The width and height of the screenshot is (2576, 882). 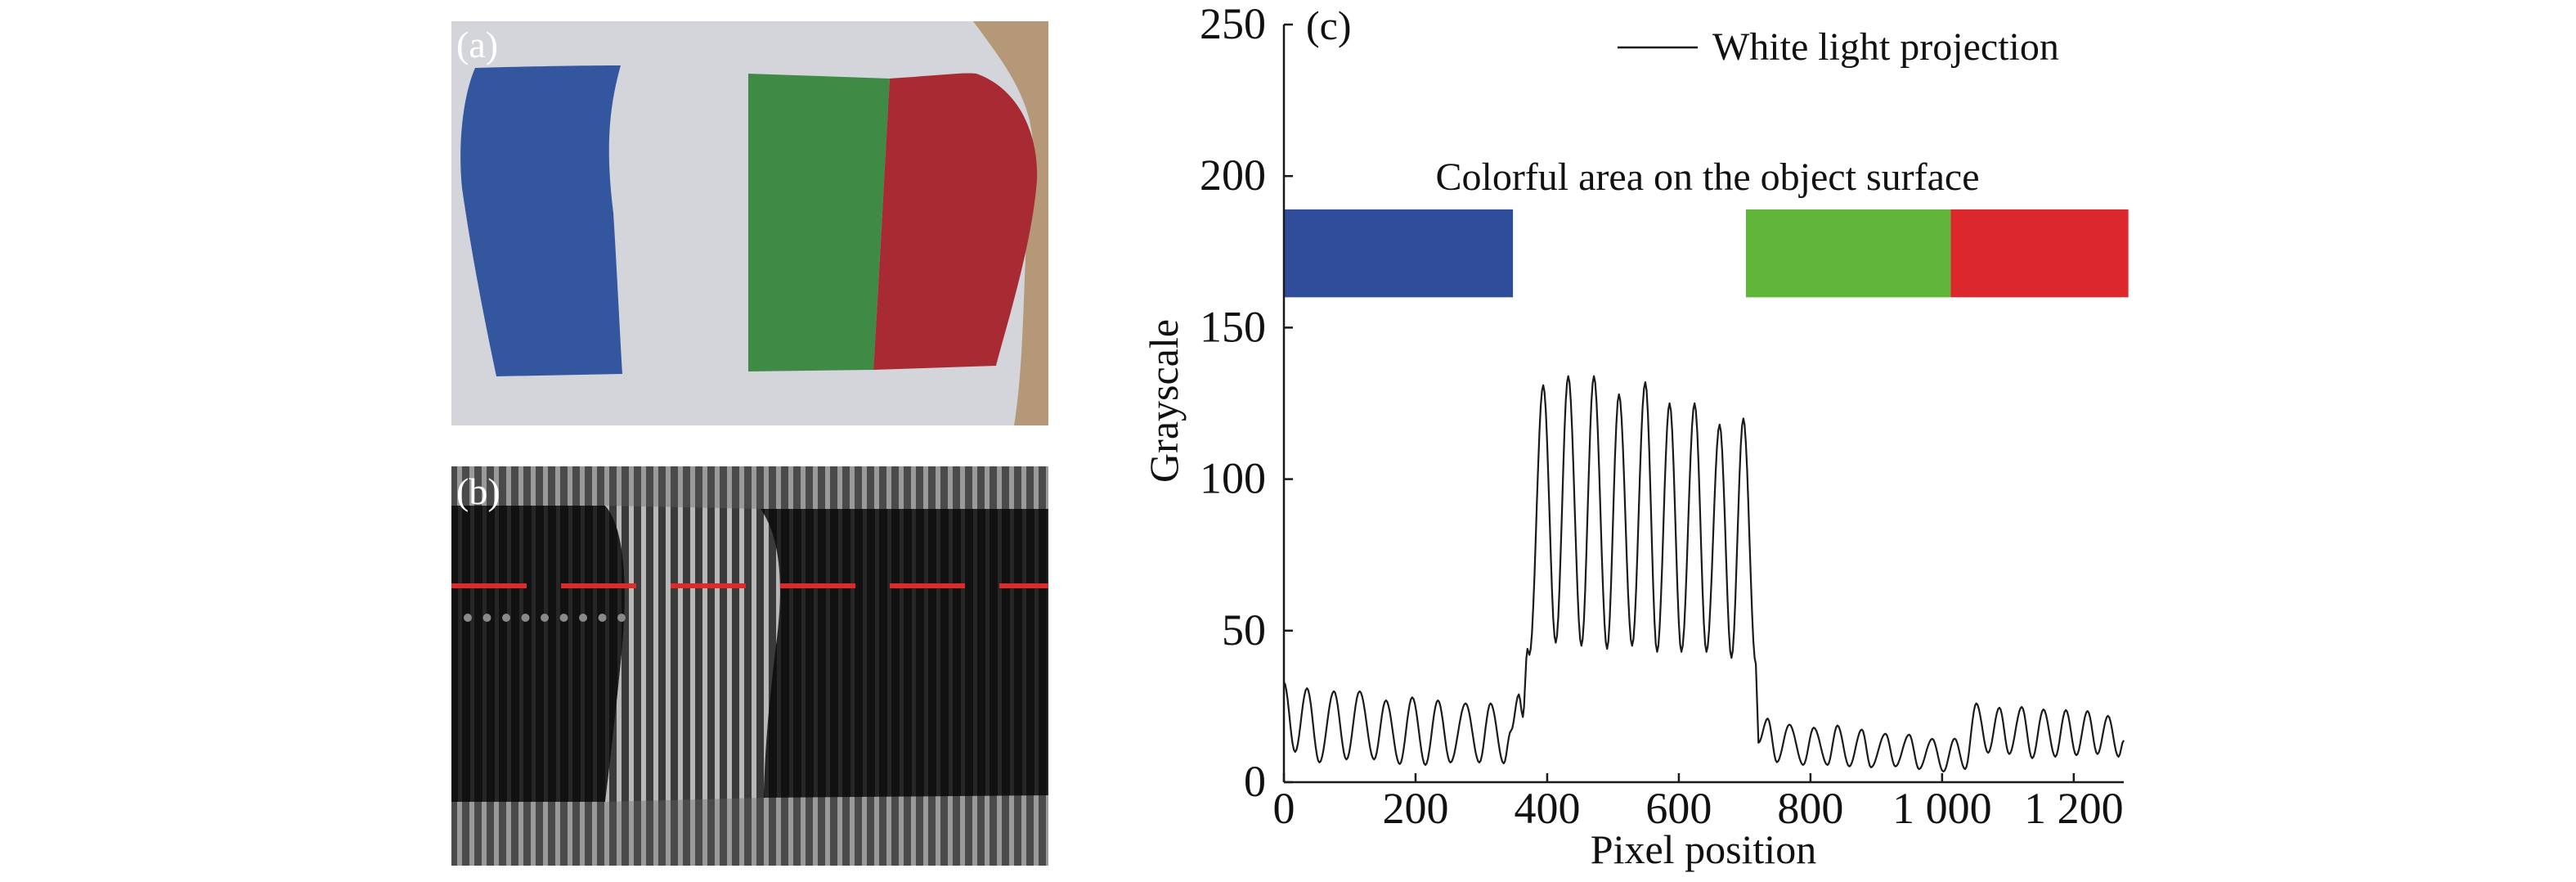 I want to click on red-patch, so click(x=955, y=222).